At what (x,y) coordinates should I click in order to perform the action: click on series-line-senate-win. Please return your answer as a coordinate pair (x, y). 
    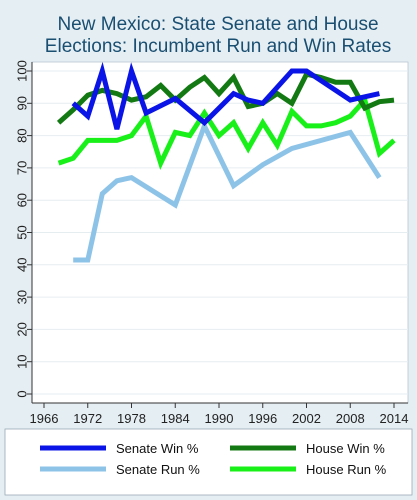
    Looking at the image, I should click on (225, 95).